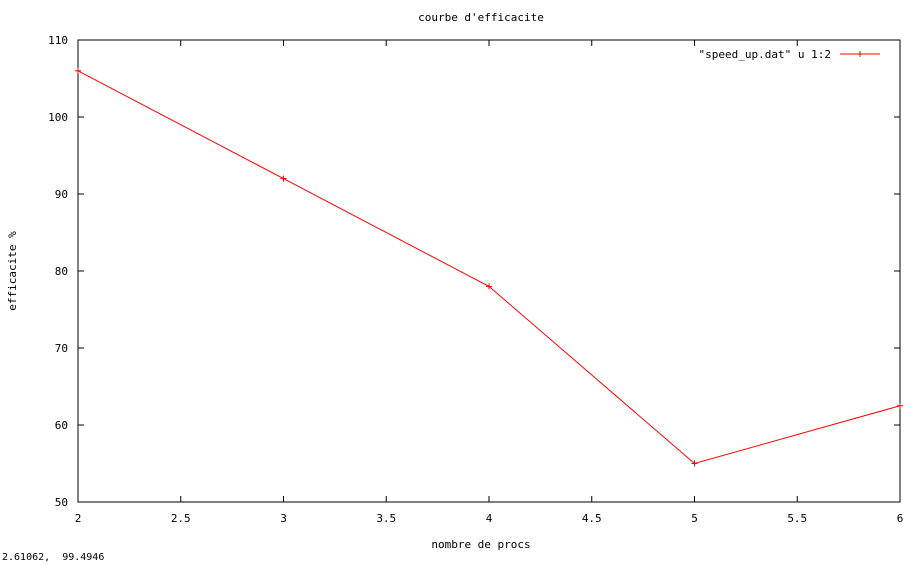  Describe the element at coordinates (592, 518) in the screenshot. I see `x-tick-label: 4.5` at that location.